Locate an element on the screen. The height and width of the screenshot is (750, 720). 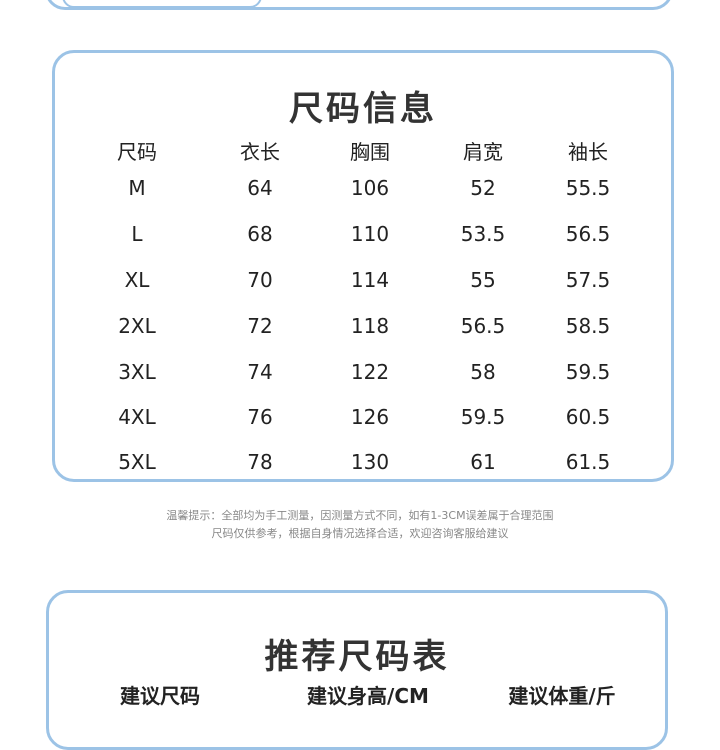
cell-length: 76 is located at coordinates (260, 417).